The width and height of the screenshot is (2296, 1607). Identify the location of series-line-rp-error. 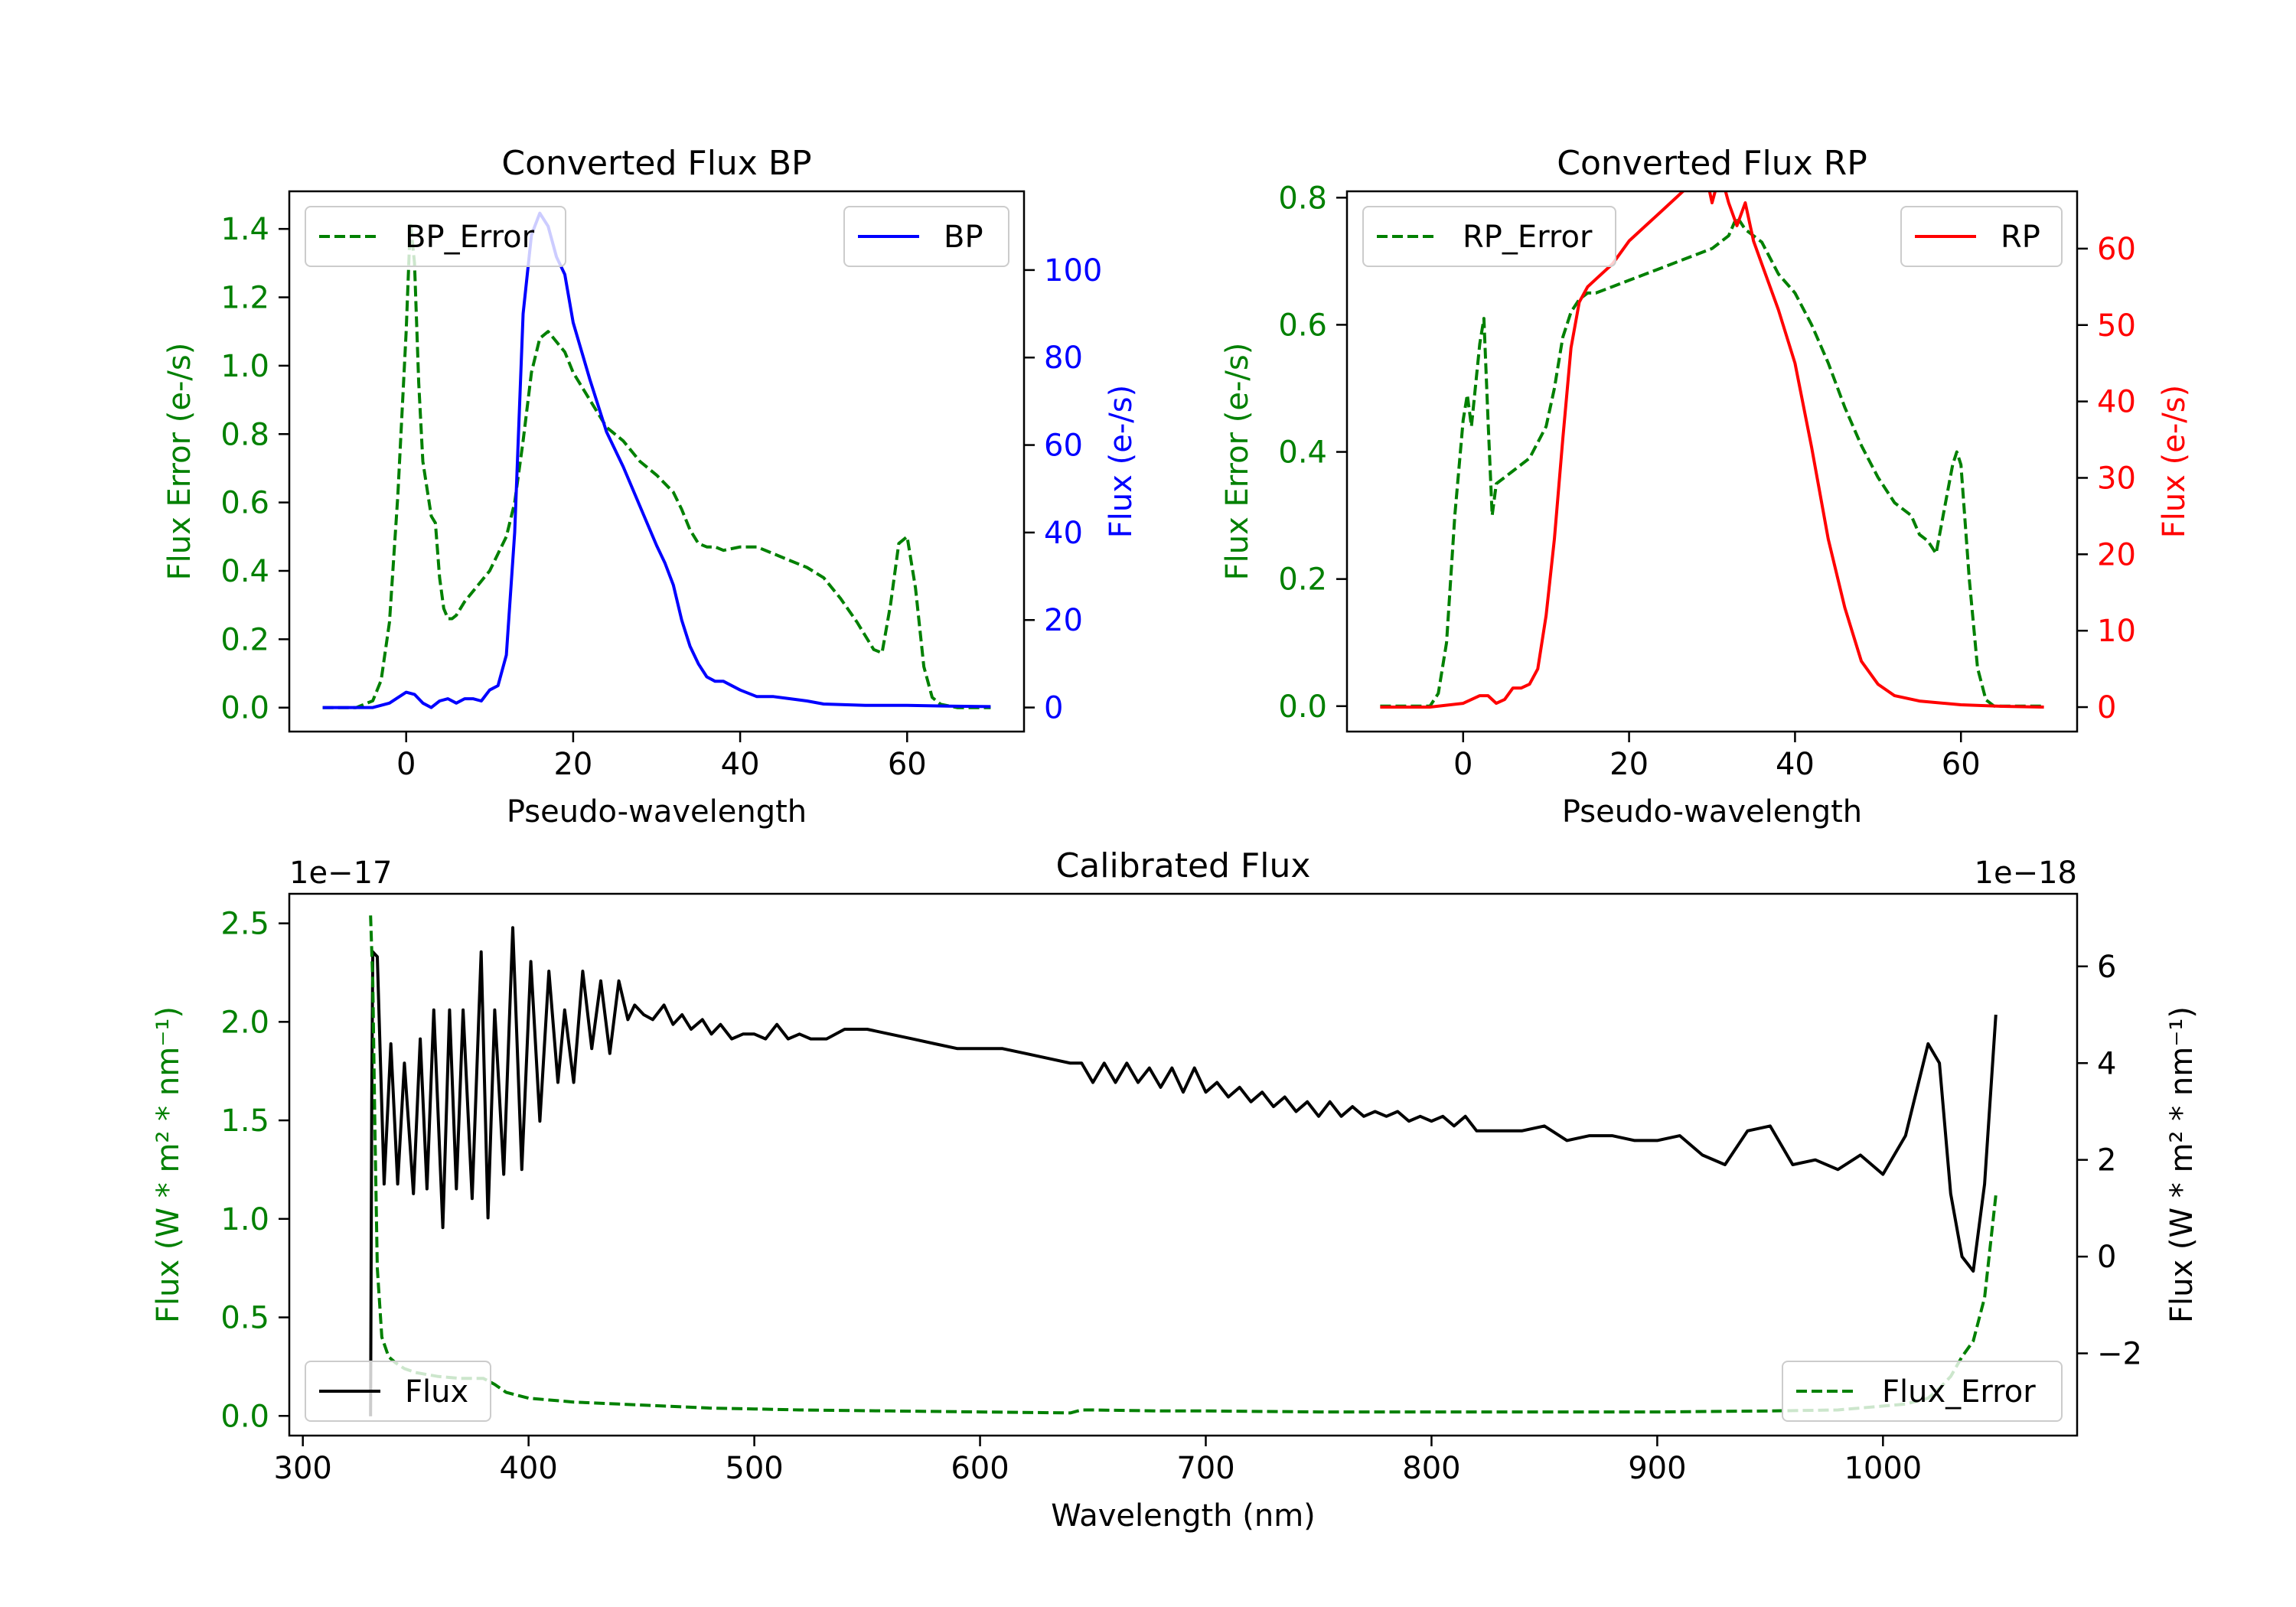
(1712, 461).